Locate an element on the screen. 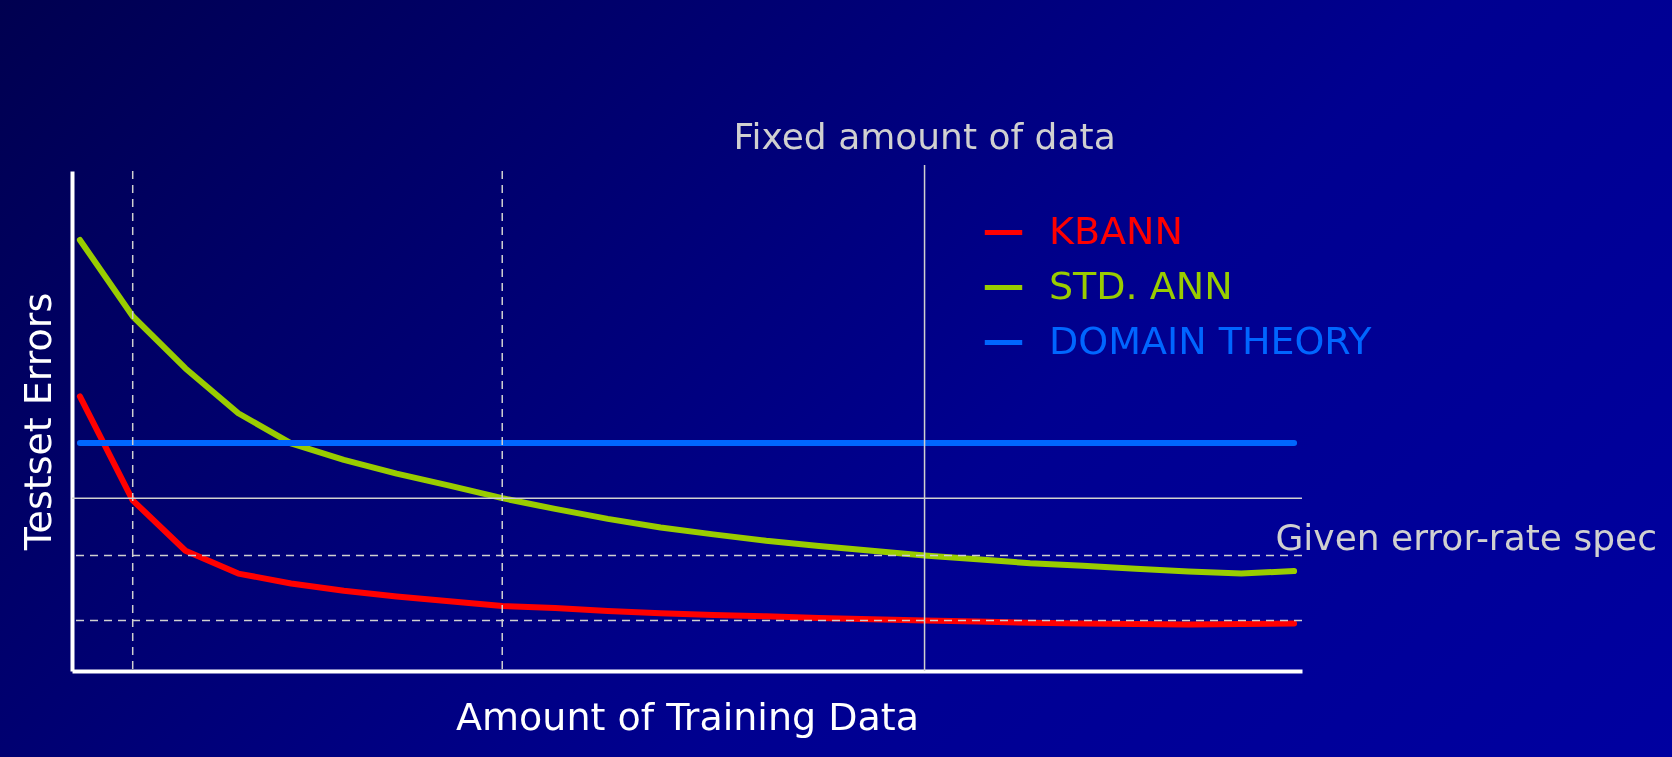  legend-label: DOMAIN THEORY is located at coordinates (1211, 340).